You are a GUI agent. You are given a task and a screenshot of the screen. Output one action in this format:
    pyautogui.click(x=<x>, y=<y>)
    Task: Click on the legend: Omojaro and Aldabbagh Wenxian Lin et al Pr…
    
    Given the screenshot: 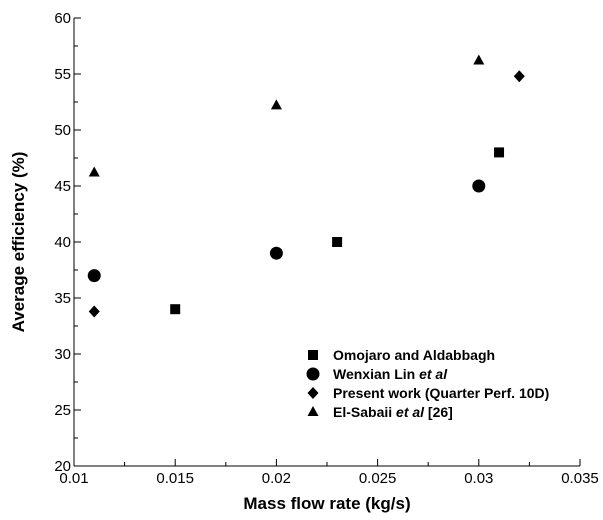 What is the action you would take?
    pyautogui.click(x=427, y=383)
    